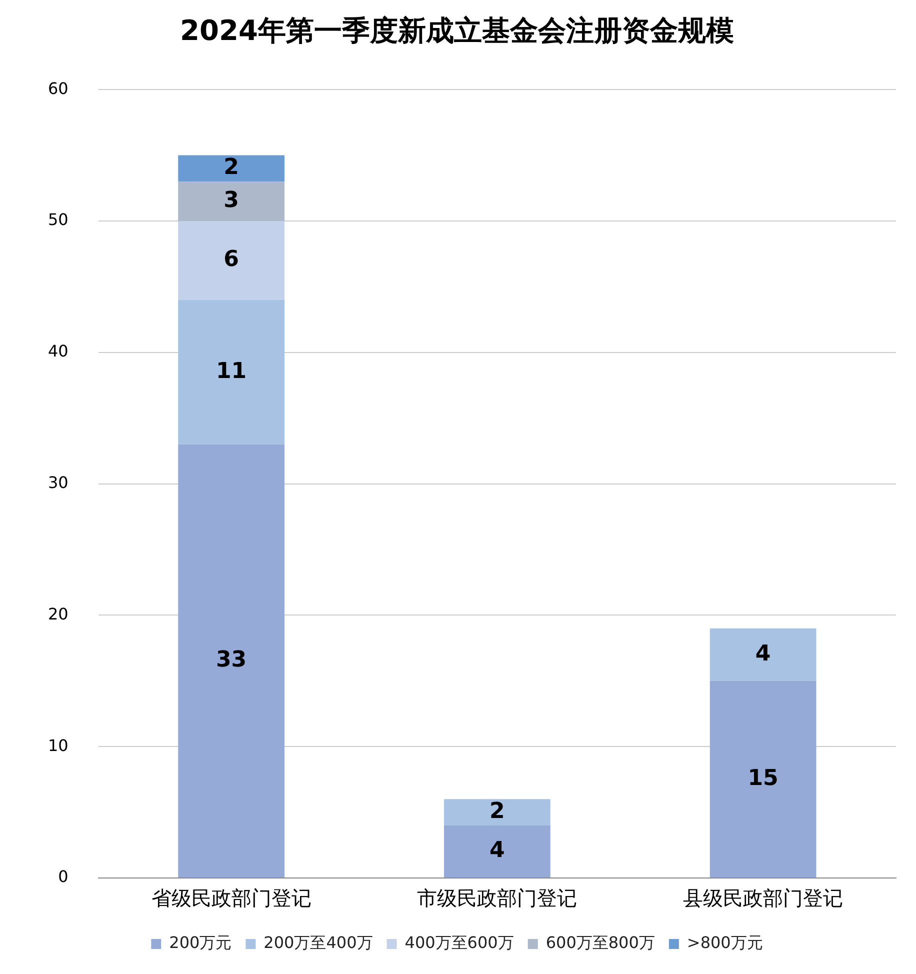 The height and width of the screenshot is (974, 916). What do you see at coordinates (58, 614) in the screenshot?
I see `y-tick-label: 20` at bounding box center [58, 614].